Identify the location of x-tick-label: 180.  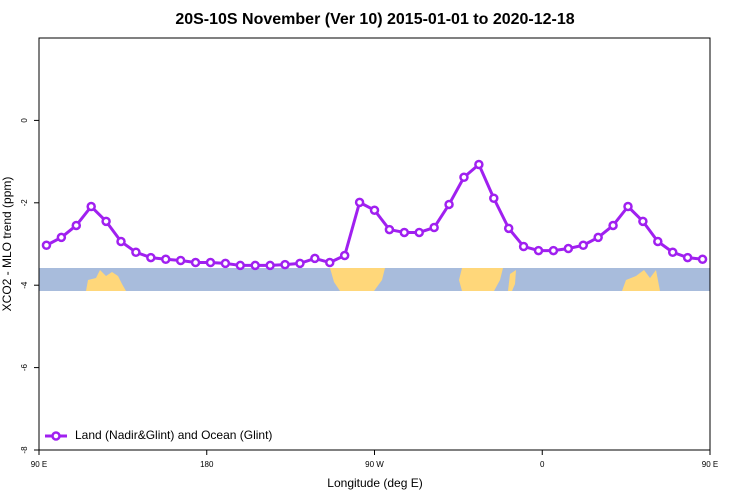
(207, 464).